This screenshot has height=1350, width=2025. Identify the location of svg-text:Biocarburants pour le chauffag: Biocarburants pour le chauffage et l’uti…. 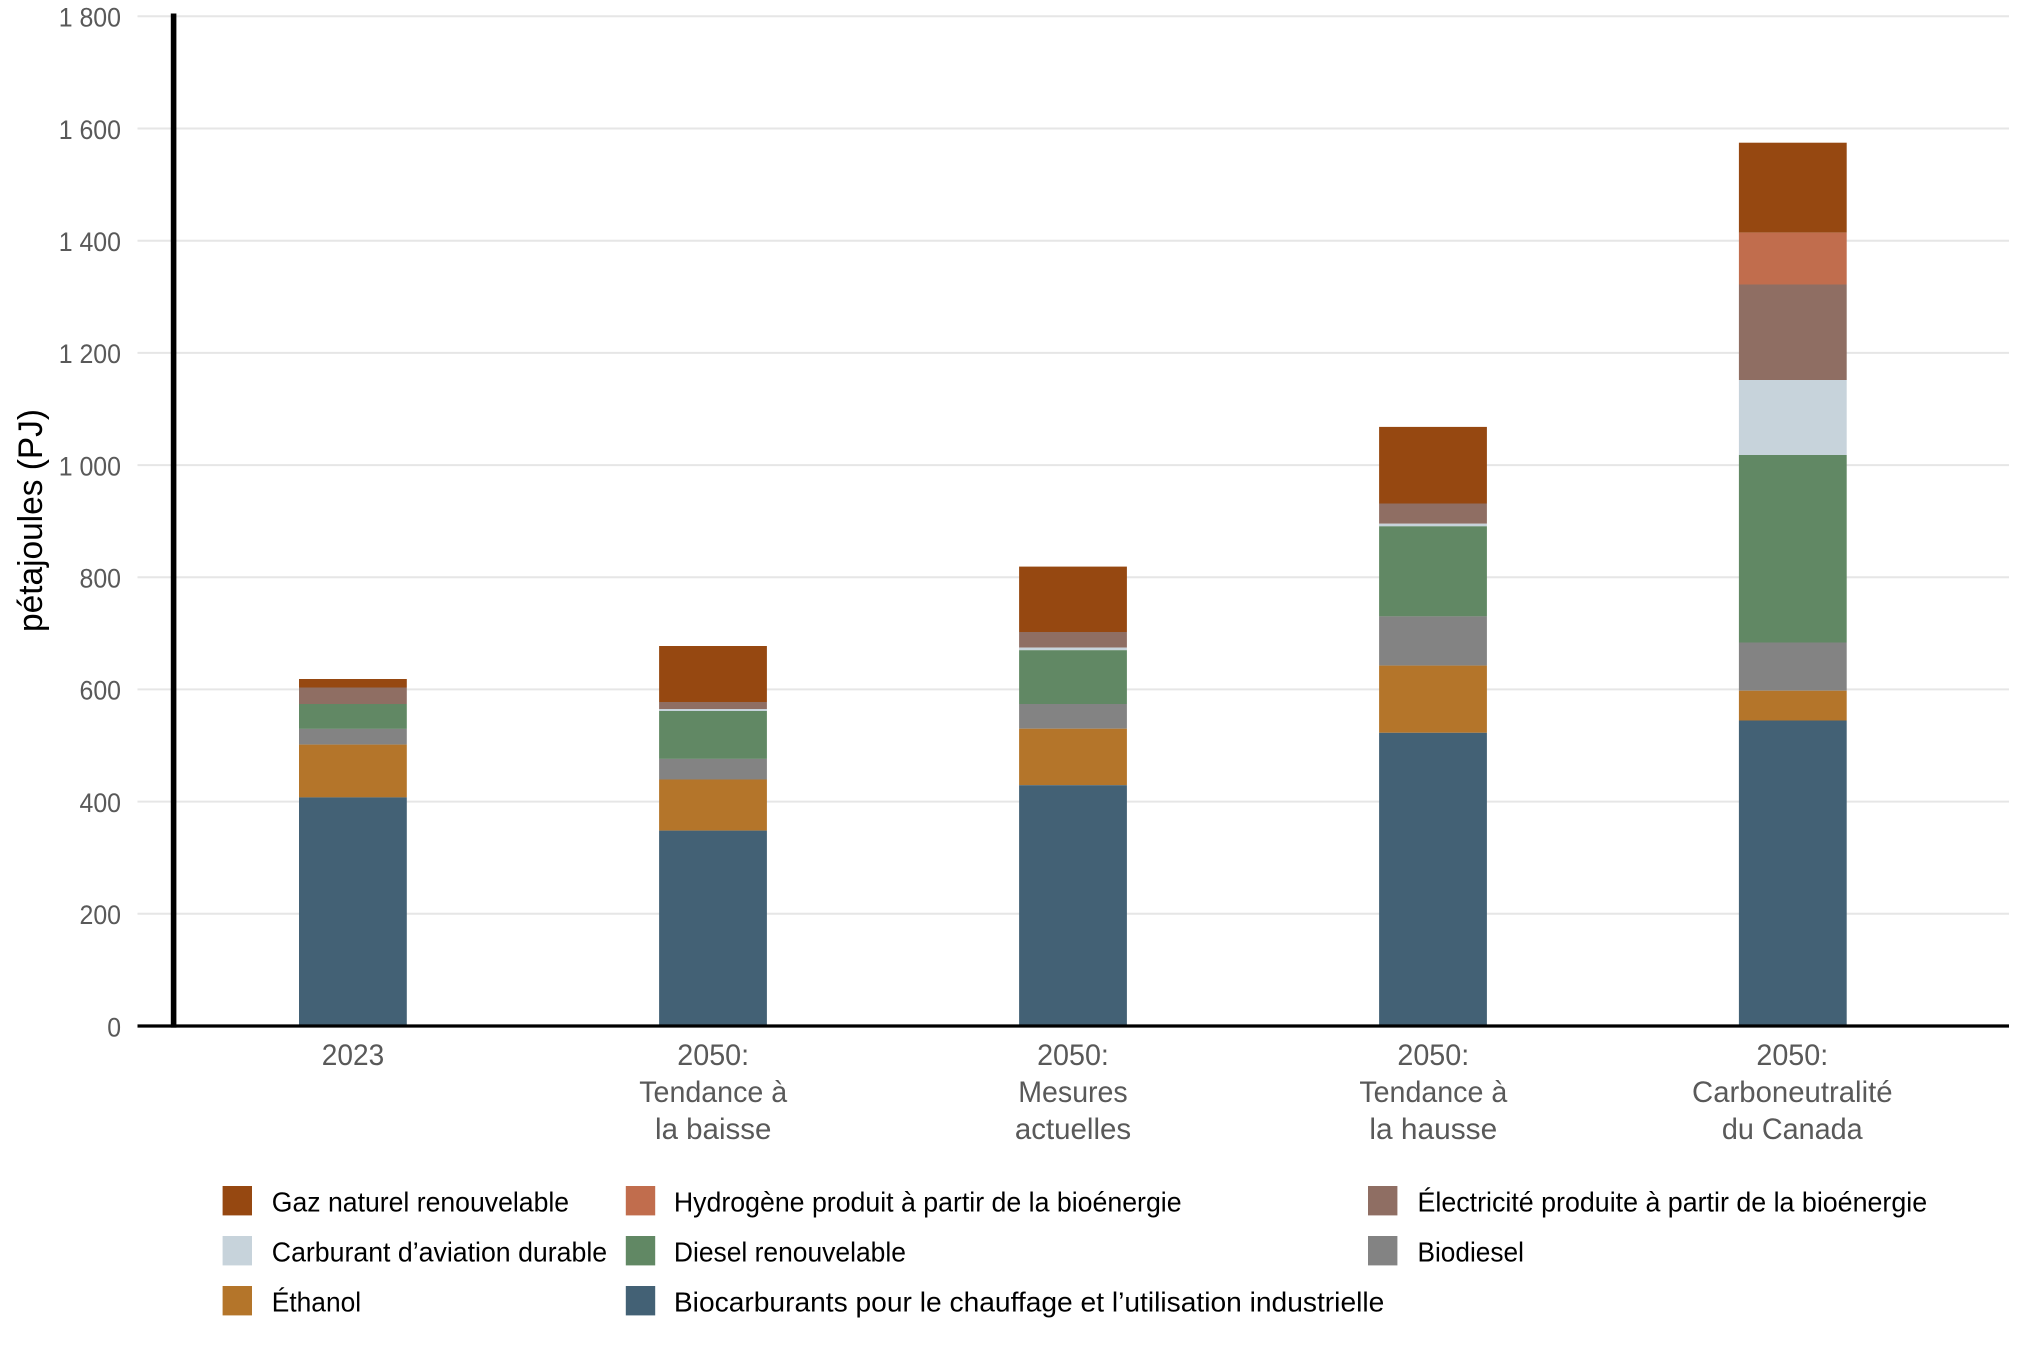
(1029, 1301).